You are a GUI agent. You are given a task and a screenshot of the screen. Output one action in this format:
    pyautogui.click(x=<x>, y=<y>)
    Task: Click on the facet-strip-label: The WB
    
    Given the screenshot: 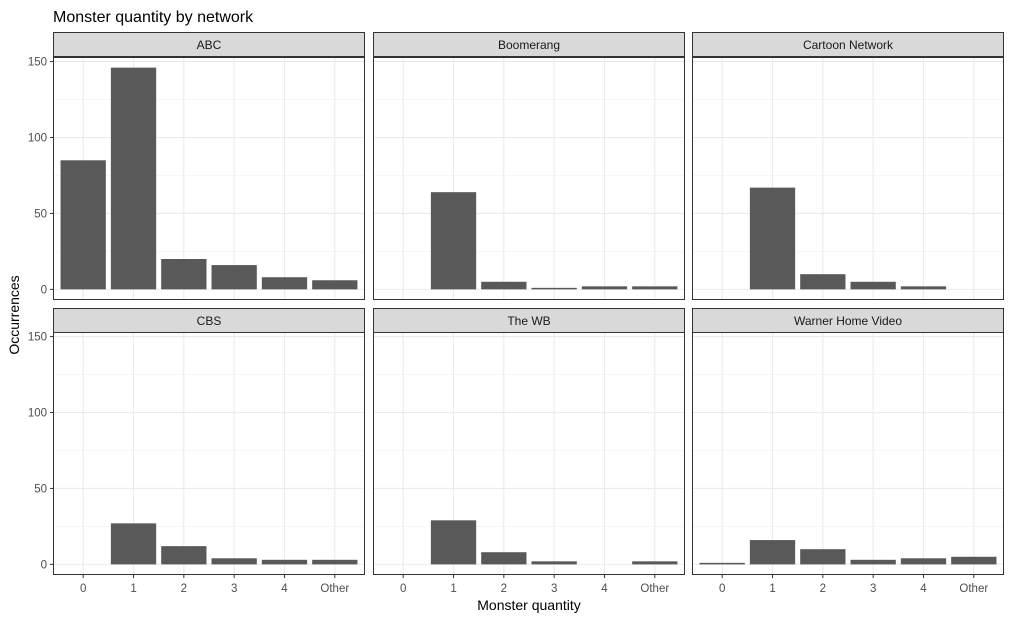 What is the action you would take?
    pyautogui.click(x=528, y=321)
    